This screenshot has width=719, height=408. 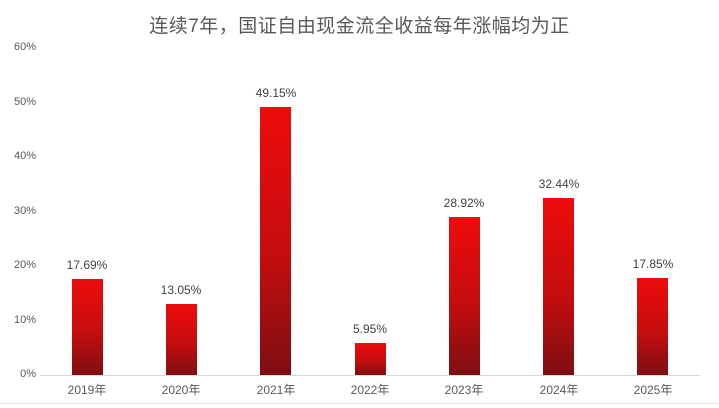 I want to click on x-axis-category-label: 2024年, so click(x=559, y=390).